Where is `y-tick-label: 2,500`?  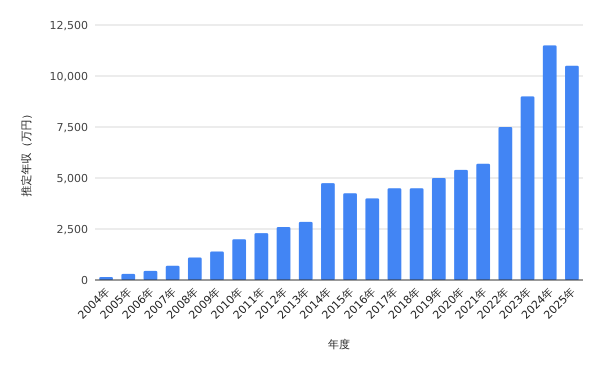
y-tick-label: 2,500 is located at coordinates (72, 229).